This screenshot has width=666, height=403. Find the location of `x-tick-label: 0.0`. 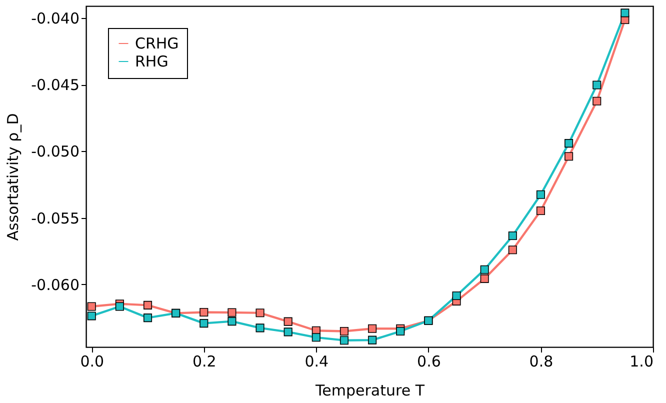

x-tick-label: 0.0 is located at coordinates (92, 361).